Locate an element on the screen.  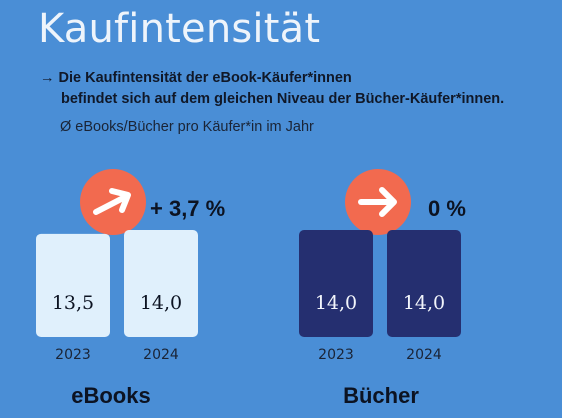
ebooks-year-label-2024: 2024 is located at coordinates (161, 355).